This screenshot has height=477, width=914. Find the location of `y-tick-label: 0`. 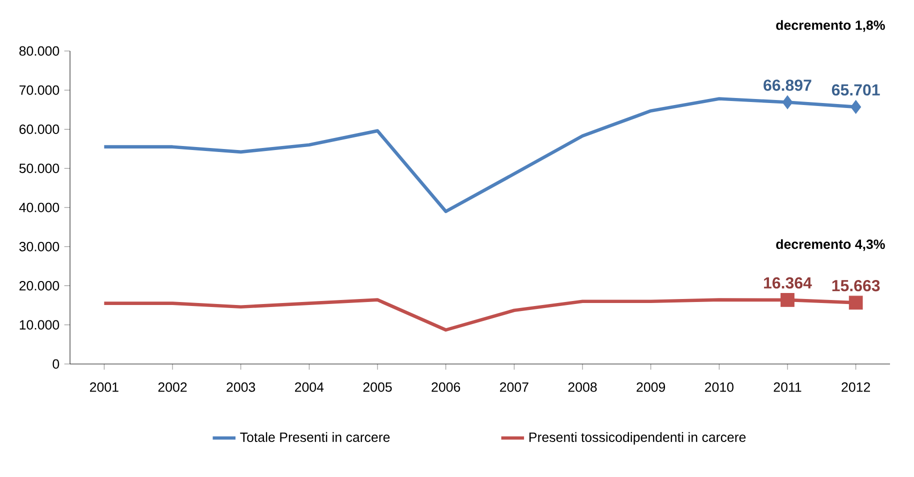

y-tick-label: 0 is located at coordinates (56, 364).